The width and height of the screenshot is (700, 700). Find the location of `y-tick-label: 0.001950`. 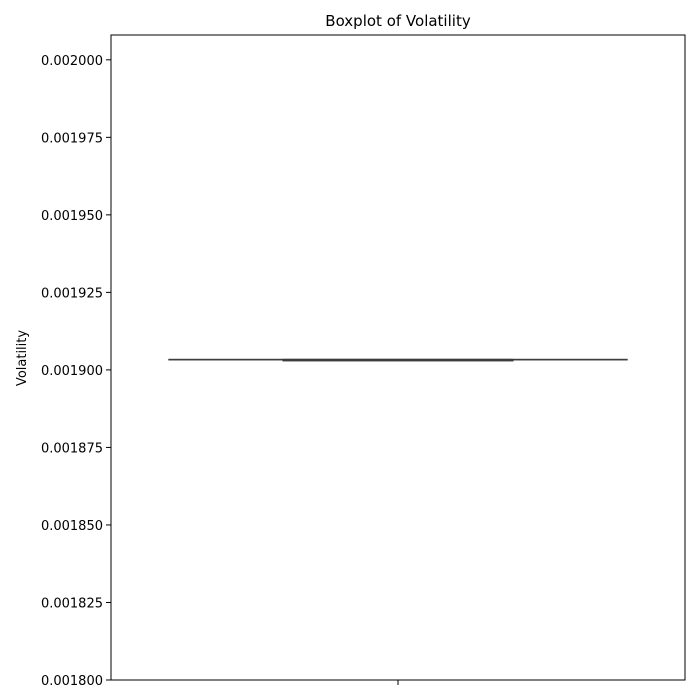

y-tick-label: 0.001950 is located at coordinates (72, 216).